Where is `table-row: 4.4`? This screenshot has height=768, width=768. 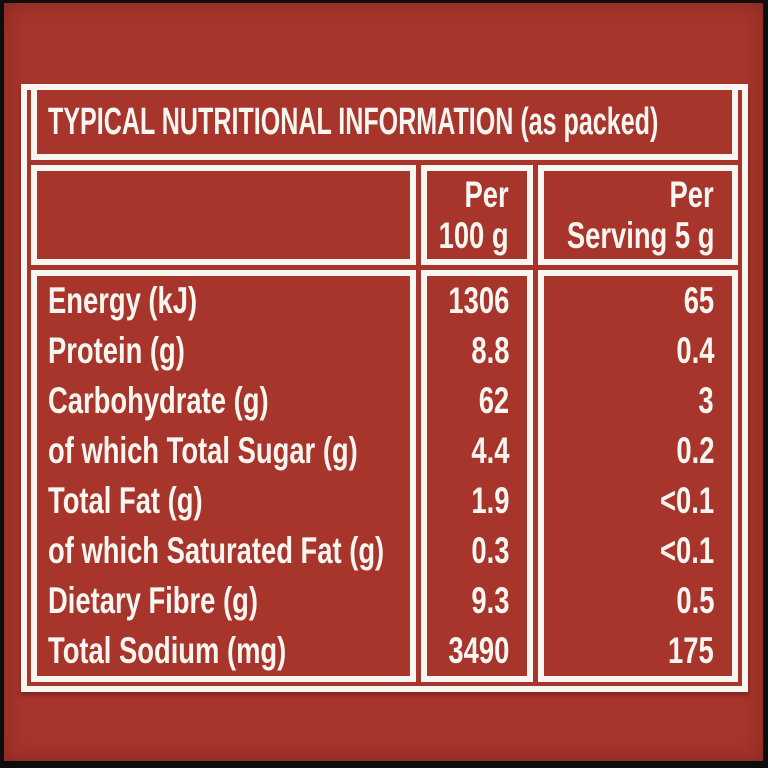 table-row: 4.4 is located at coordinates (477, 451).